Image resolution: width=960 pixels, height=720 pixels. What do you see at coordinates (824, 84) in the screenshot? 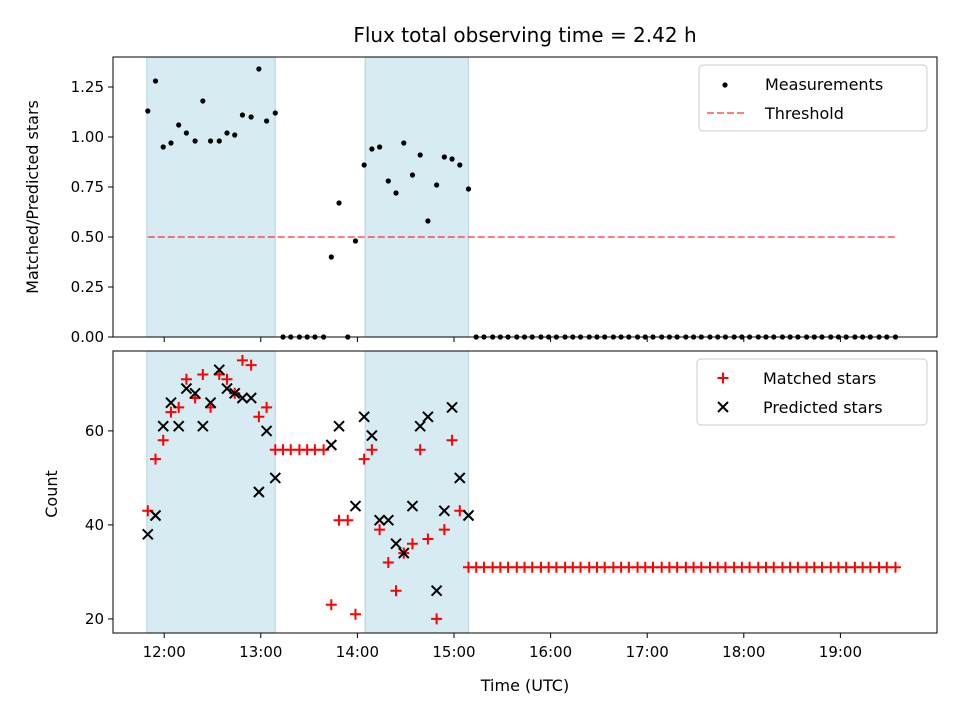
I see `legend-label: Measurements` at bounding box center [824, 84].